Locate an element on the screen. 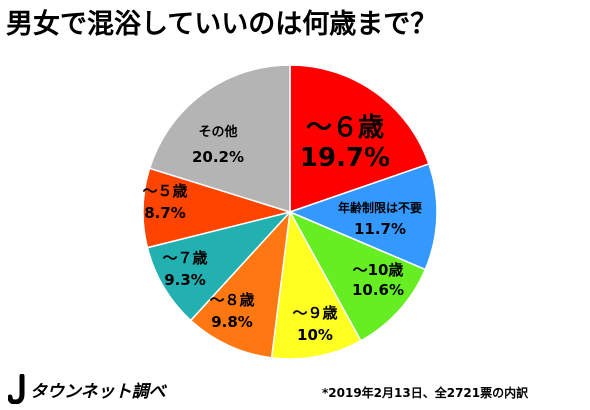 The height and width of the screenshot is (410, 590). logo-text: タウンネット調べ is located at coordinates (98, 391).